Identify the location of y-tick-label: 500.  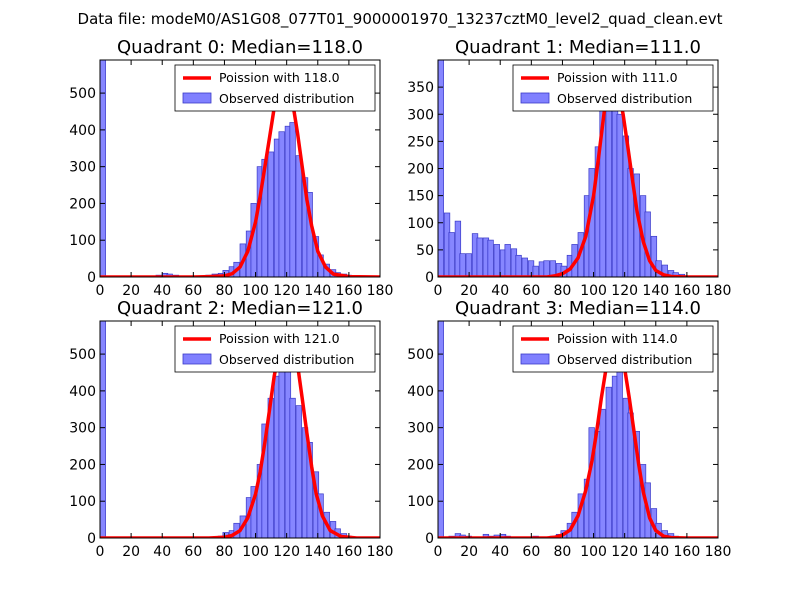
(420, 355).